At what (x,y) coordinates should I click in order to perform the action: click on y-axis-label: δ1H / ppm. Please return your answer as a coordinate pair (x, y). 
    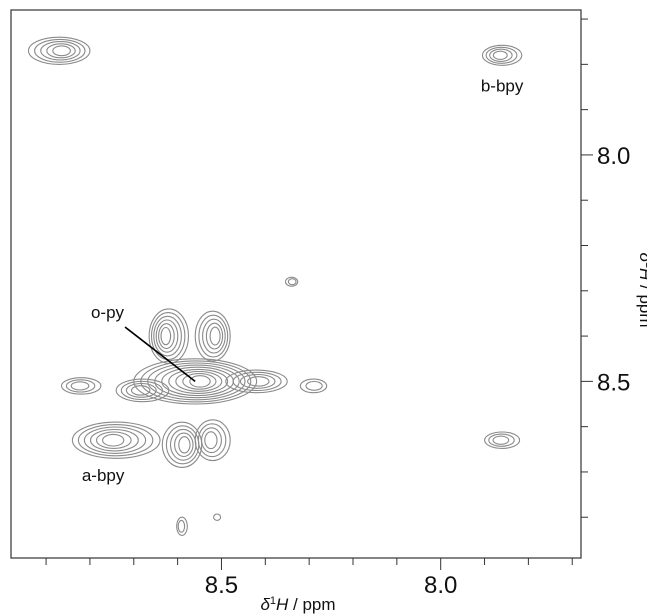
    Looking at the image, I should click on (641, 289).